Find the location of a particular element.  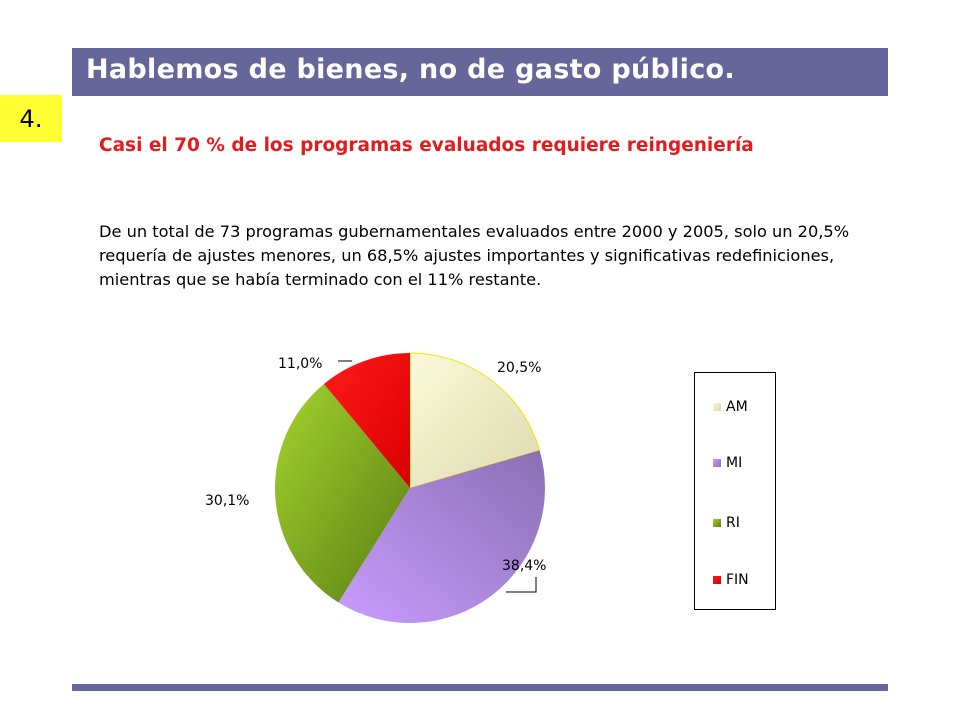

pie-slice-ri is located at coordinates (342, 493).